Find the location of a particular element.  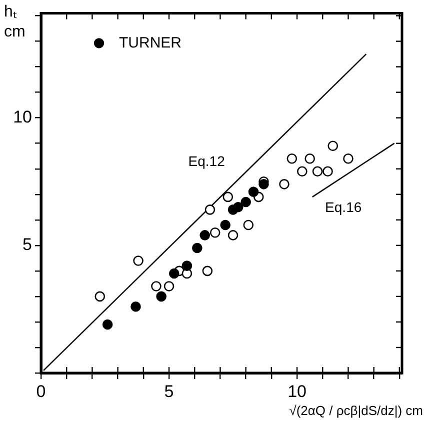

x-tick-label: 5 is located at coordinates (169, 391).